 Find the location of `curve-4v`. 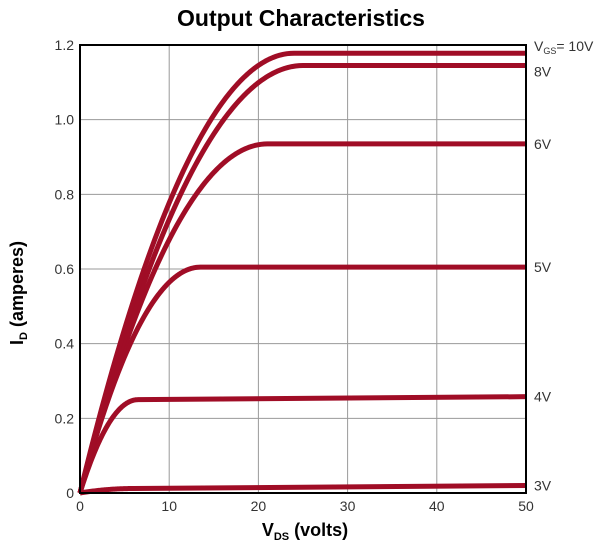

curve-4v is located at coordinates (302, 444).